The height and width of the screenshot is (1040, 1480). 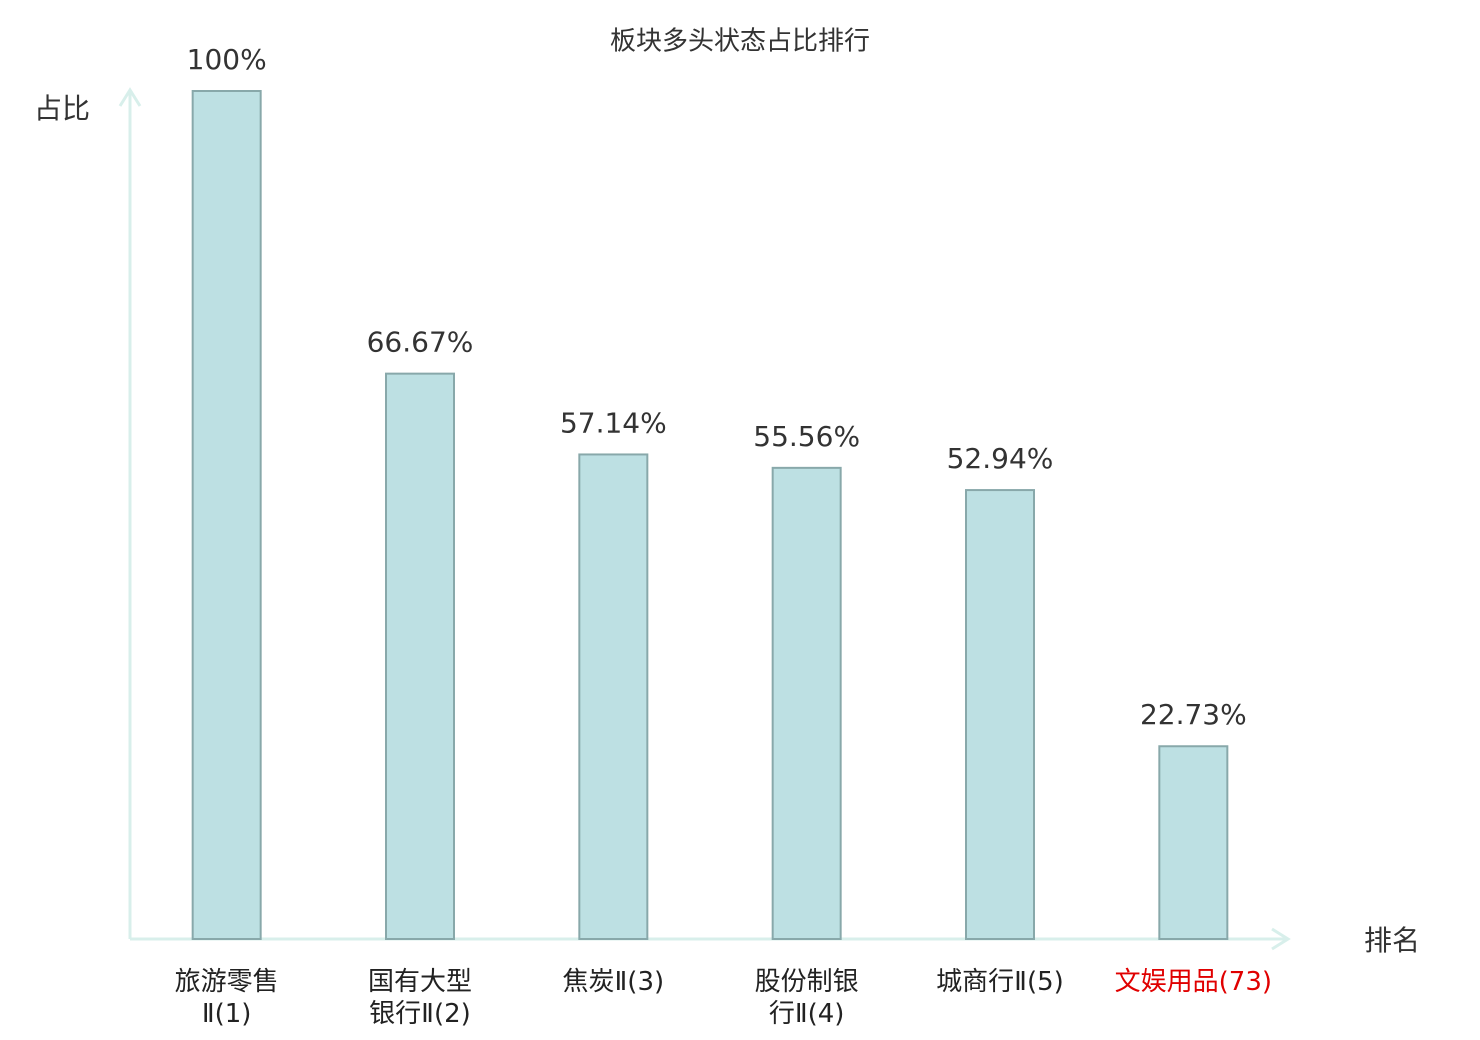 I want to click on value-label: 57.14%, so click(x=613, y=422).